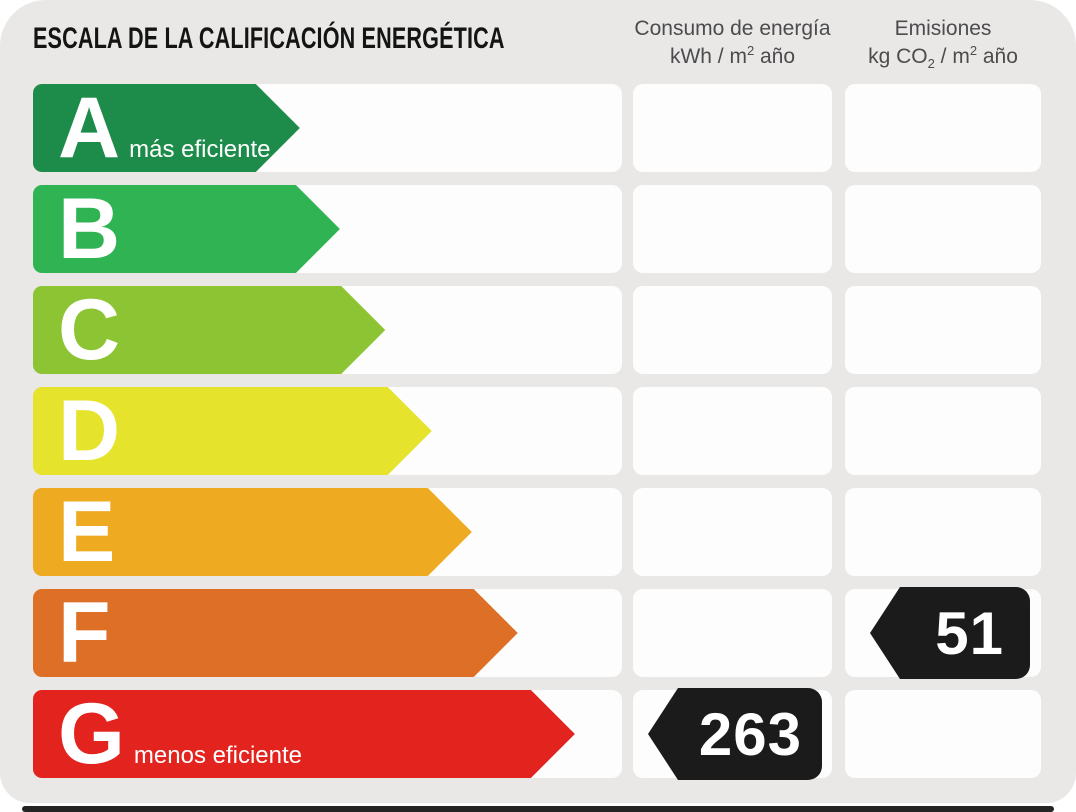 This screenshot has width=1076, height=812. What do you see at coordinates (750, 734) in the screenshot?
I see `consumption-value: 263` at bounding box center [750, 734].